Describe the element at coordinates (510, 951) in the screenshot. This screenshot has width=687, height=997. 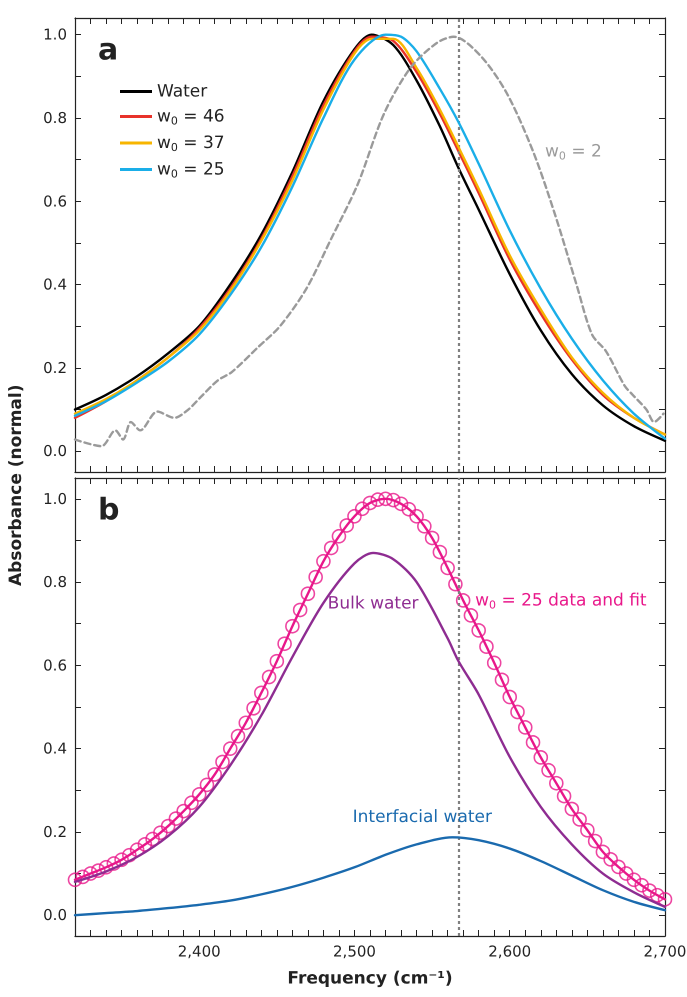
I see `x-tick-label: 2,600` at that location.